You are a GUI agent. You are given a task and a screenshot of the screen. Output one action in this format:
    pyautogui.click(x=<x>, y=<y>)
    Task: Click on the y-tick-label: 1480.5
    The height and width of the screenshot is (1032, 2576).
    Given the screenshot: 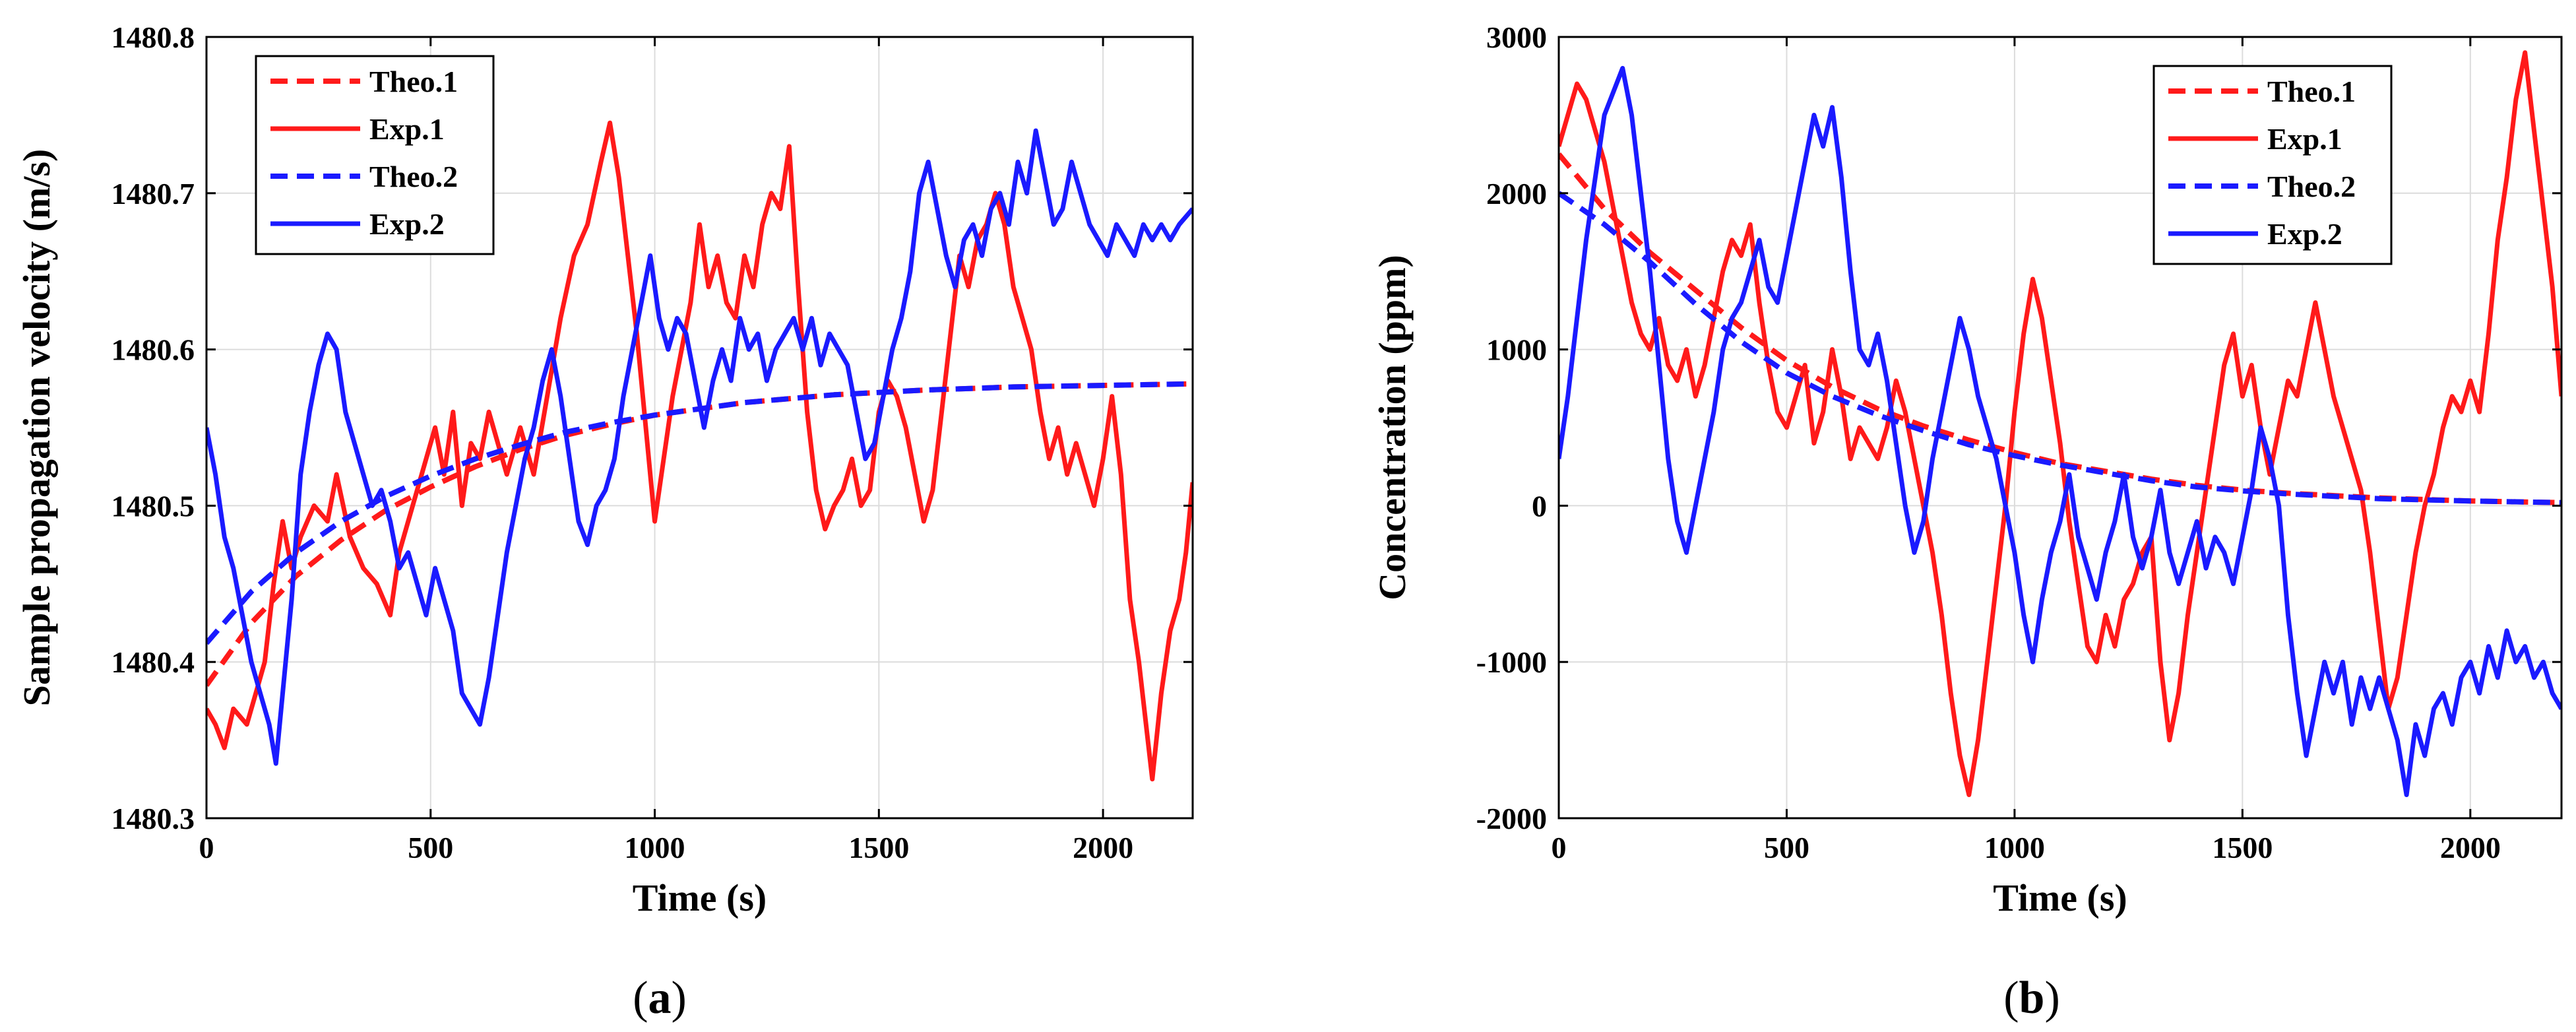 What is the action you would take?
    pyautogui.click(x=153, y=506)
    